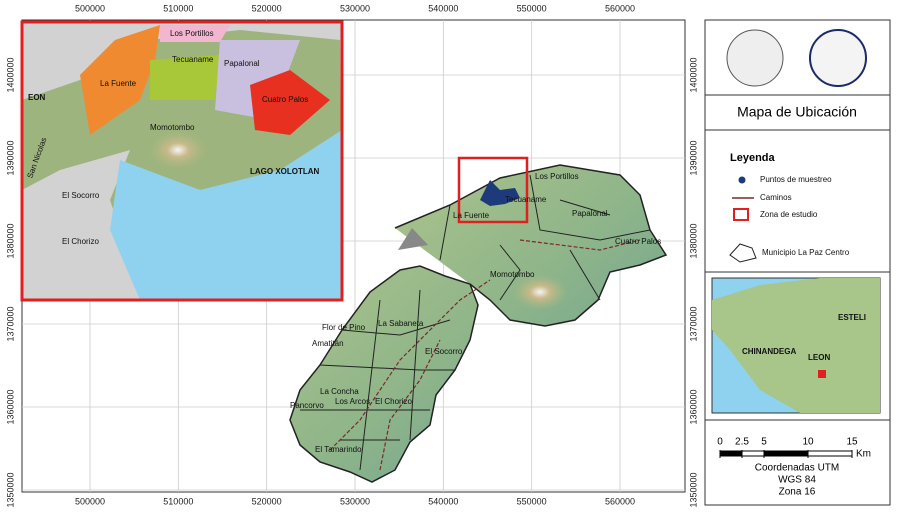 The height and width of the screenshot is (517, 900). I want to click on cuatro-palos, so click(290, 102).